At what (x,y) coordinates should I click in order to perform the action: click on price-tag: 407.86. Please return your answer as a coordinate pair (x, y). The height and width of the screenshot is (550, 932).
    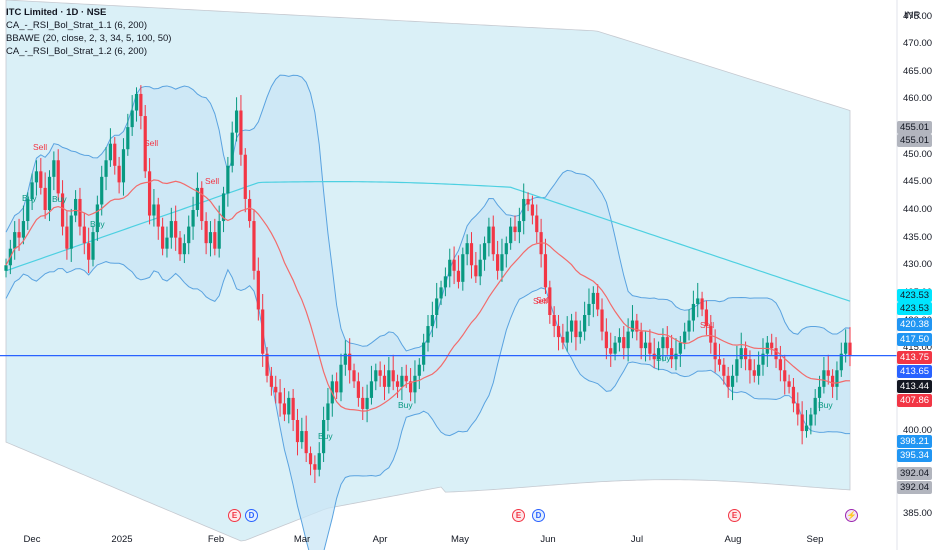
    Looking at the image, I should click on (914, 400).